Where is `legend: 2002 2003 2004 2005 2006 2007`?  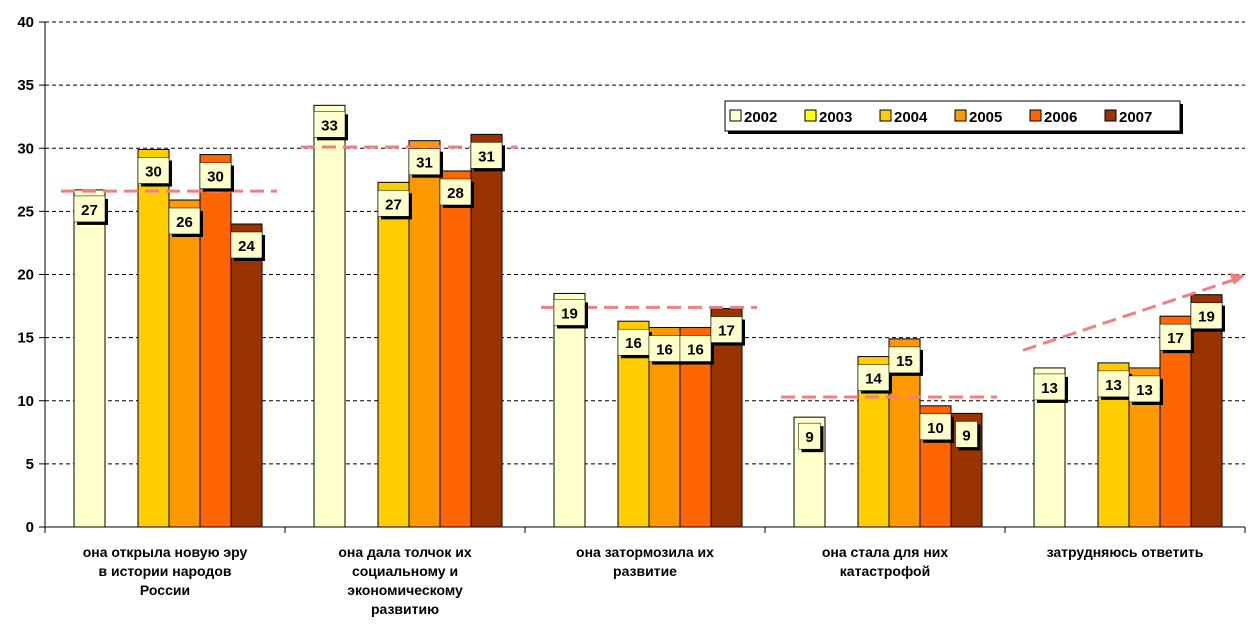 legend: 2002 2003 2004 2005 2006 2007 is located at coordinates (953, 117).